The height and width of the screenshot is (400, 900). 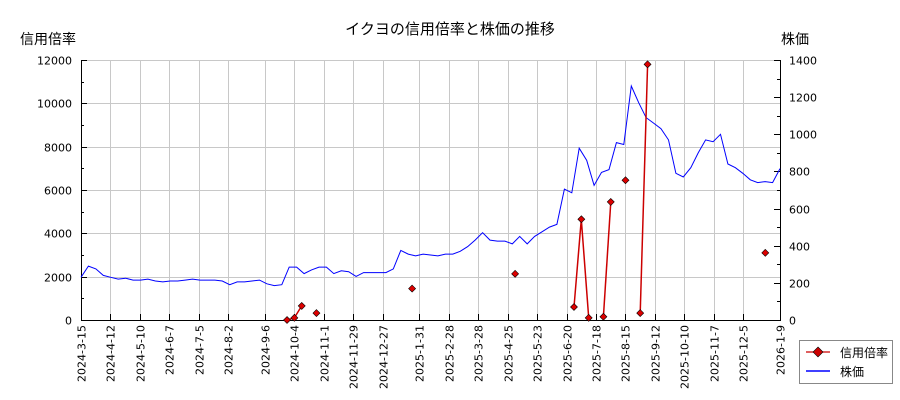 What do you see at coordinates (803, 98) in the screenshot?
I see `y-right-tick-label: 1200` at bounding box center [803, 98].